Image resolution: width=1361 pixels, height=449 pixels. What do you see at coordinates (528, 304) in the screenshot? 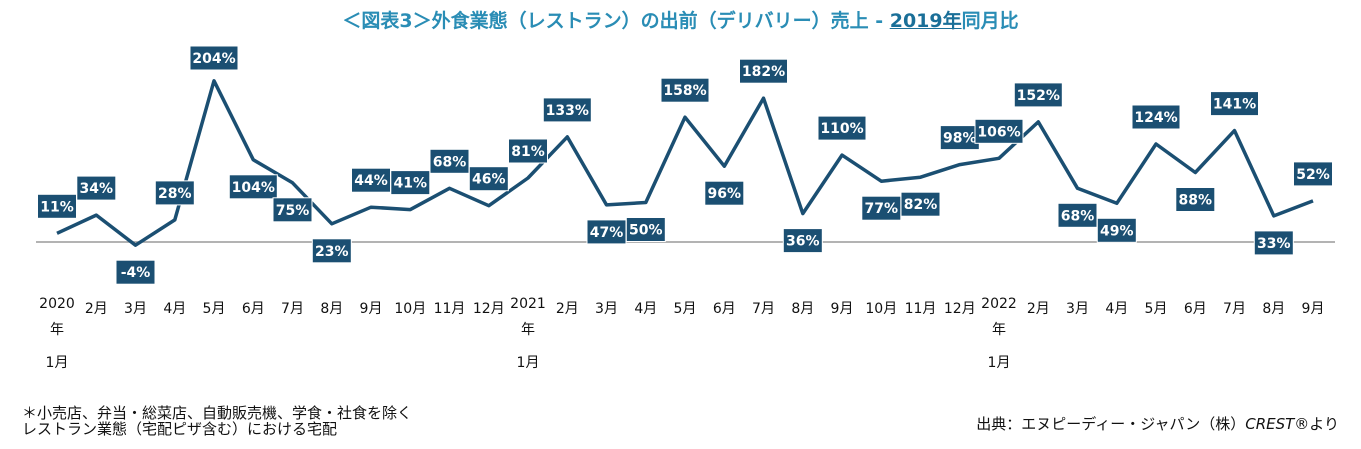
I see `x-tick-label: 2021` at bounding box center [528, 304].